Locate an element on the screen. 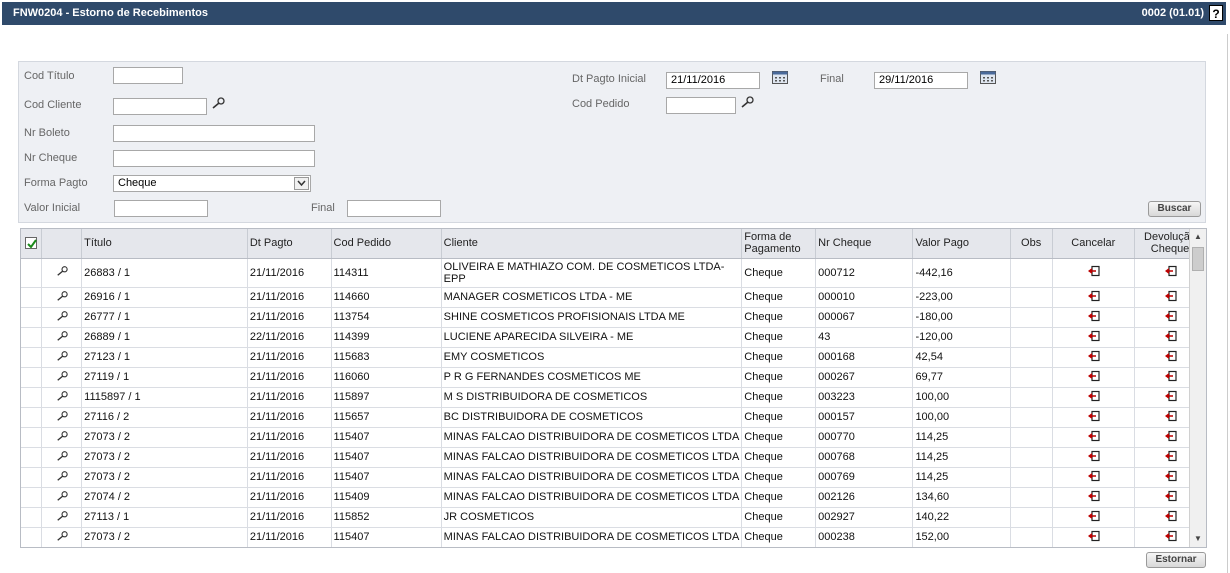 This screenshot has height=573, width=1230. col-cod-pedido: Cod Pedido is located at coordinates (386, 244).